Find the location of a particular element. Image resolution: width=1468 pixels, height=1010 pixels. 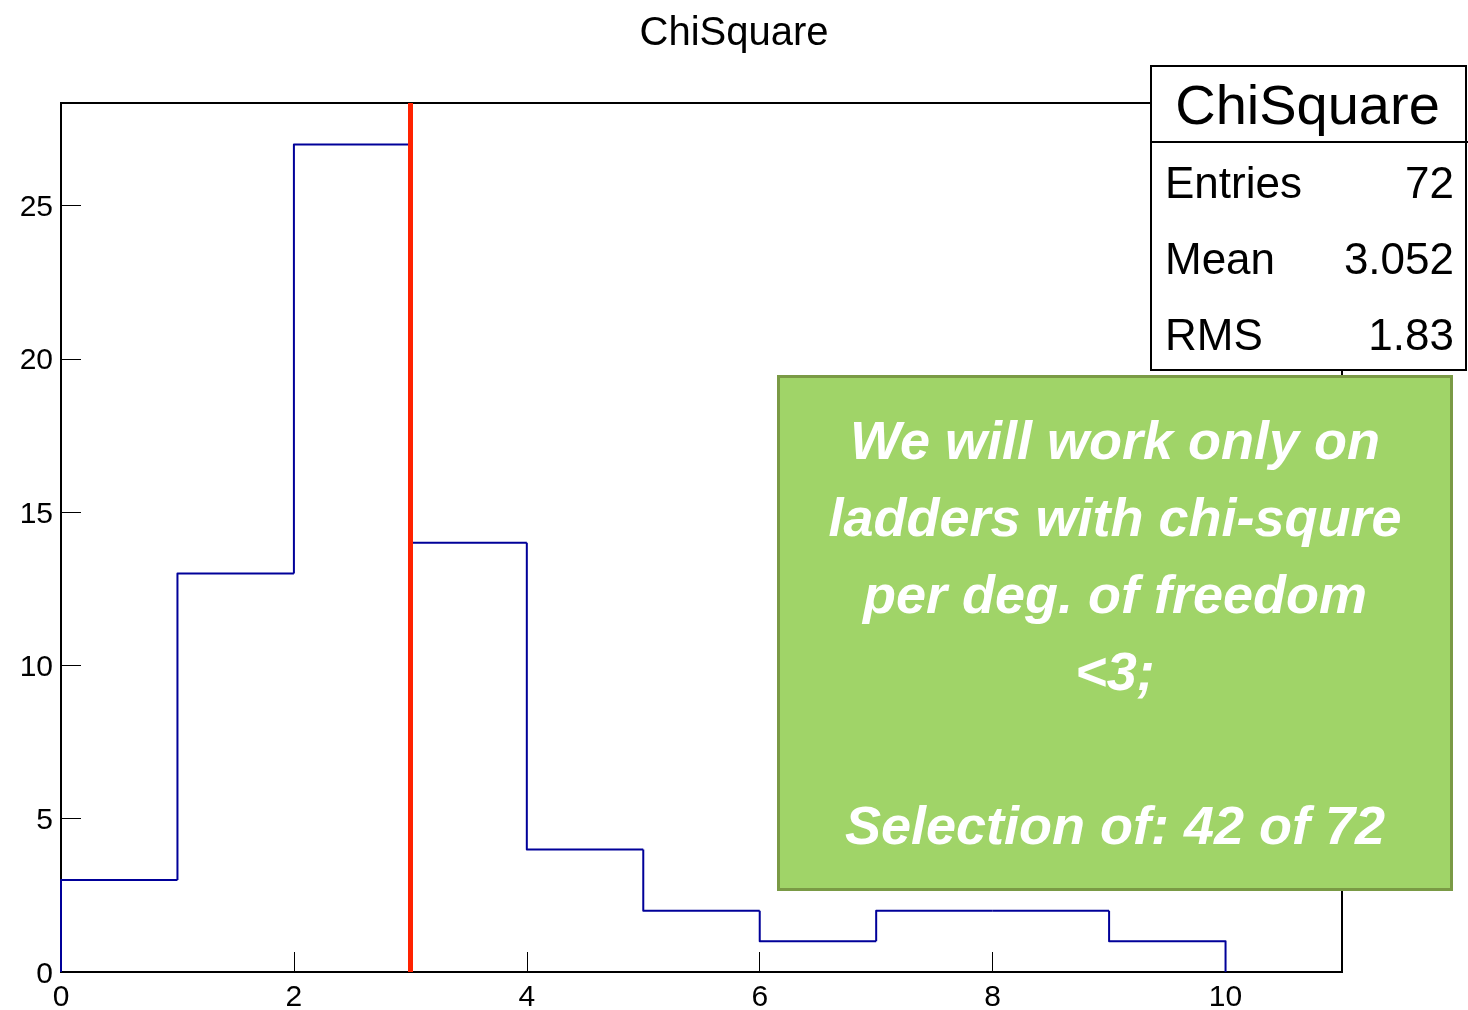

y-tick-label: 5 is located at coordinates (44, 819).